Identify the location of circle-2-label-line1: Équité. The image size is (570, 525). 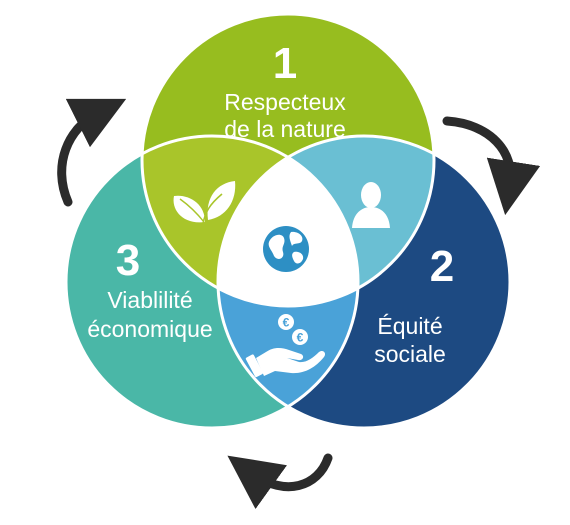
(409, 326).